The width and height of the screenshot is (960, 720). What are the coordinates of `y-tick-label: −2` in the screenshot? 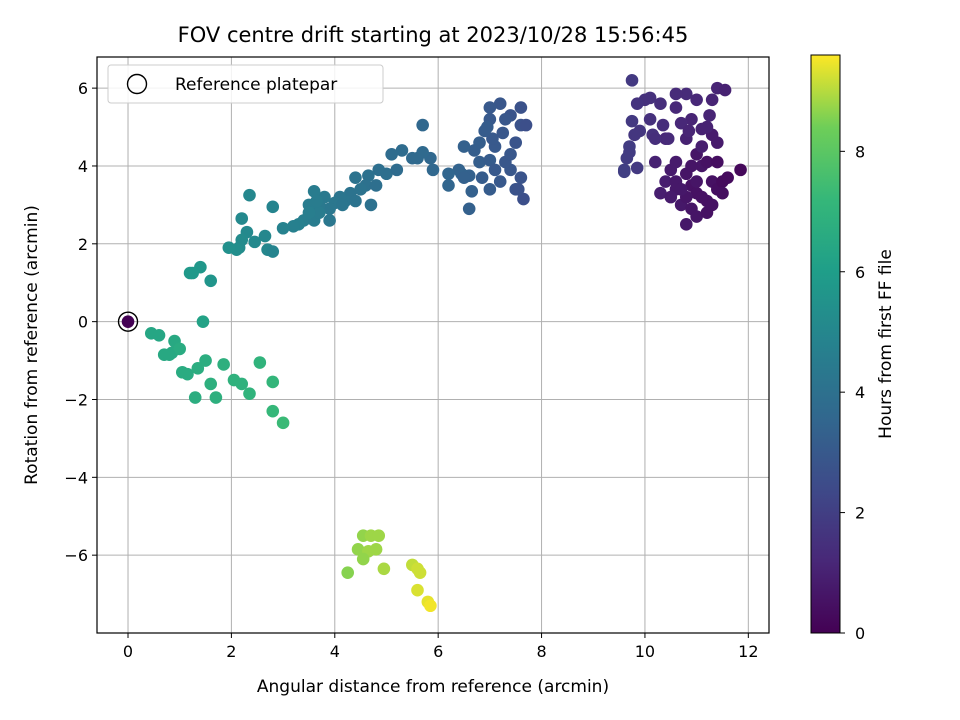 It's located at (76, 399).